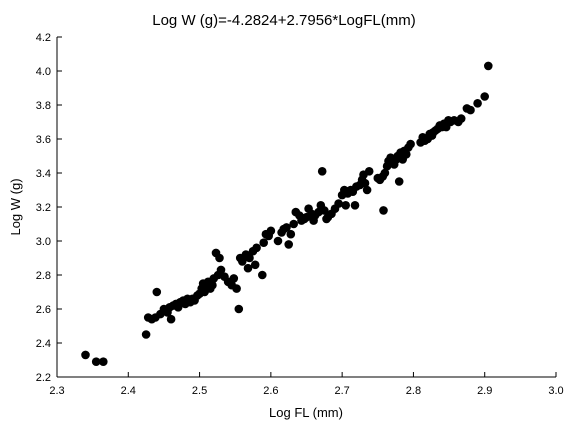  I want to click on x-tick-label: 3.0, so click(555, 391).